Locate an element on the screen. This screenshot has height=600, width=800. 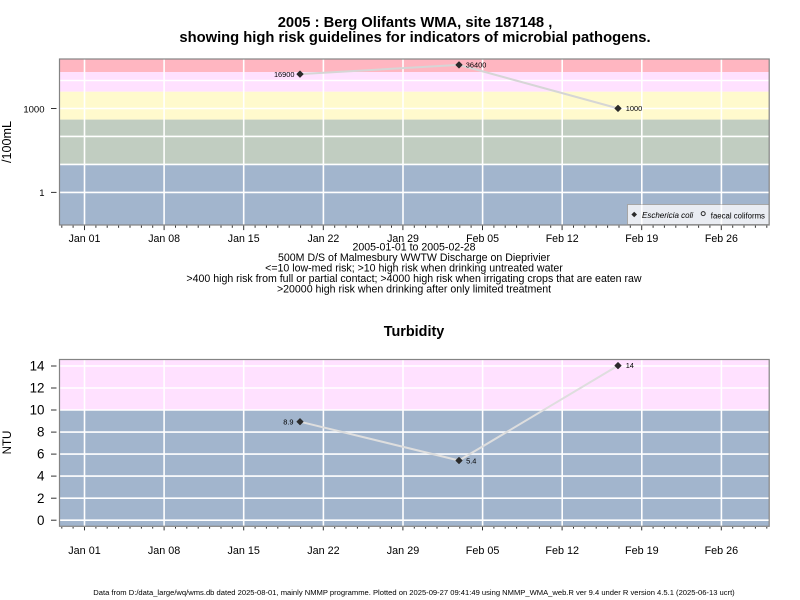
svg-text: Turbidity is located at coordinates (414, 332).